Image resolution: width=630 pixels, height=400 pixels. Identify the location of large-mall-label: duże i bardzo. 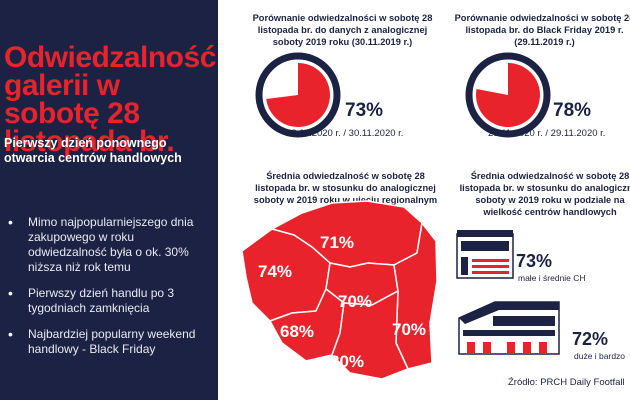
(600, 356).